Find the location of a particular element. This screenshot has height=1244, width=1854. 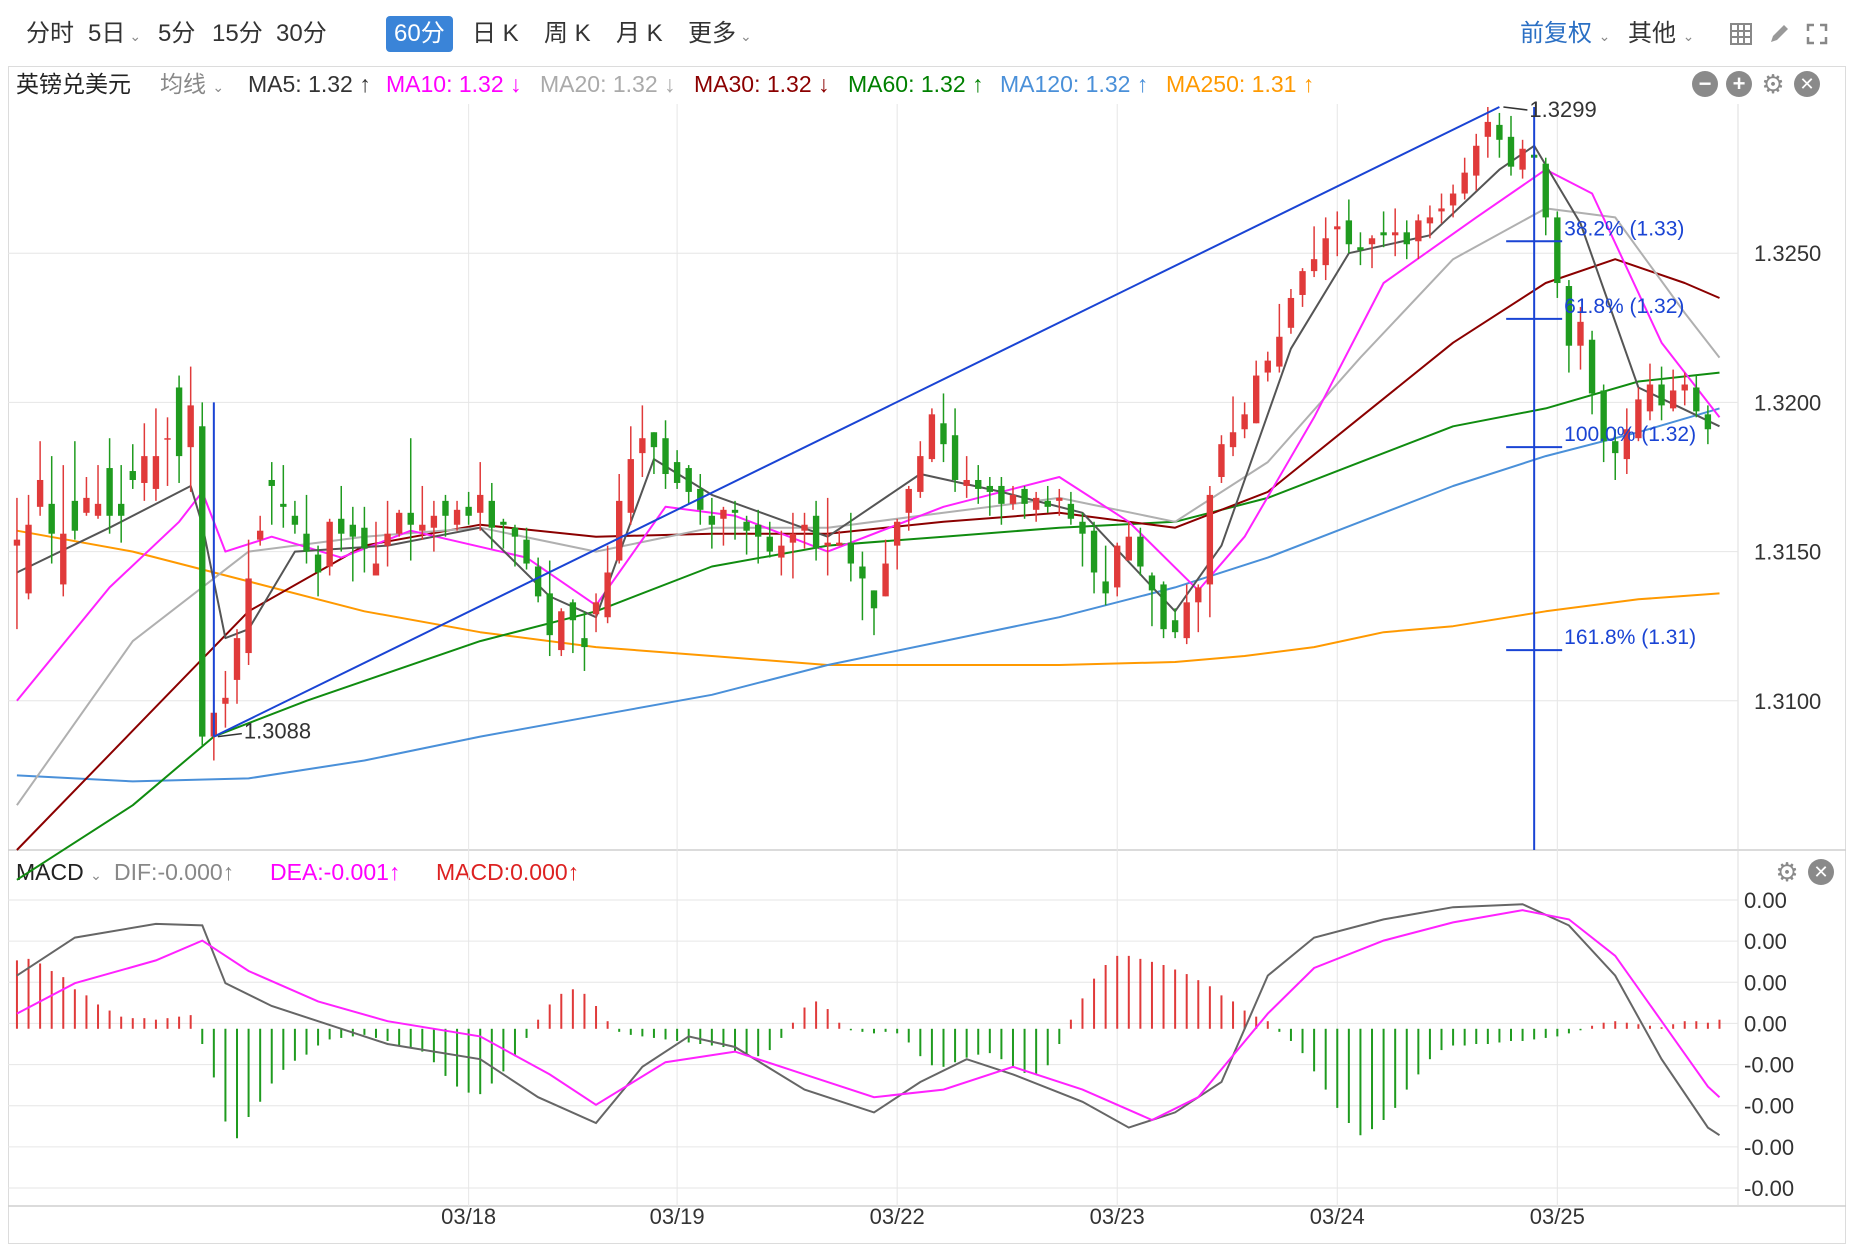

tab-6: 60分 is located at coordinates (419, 34).